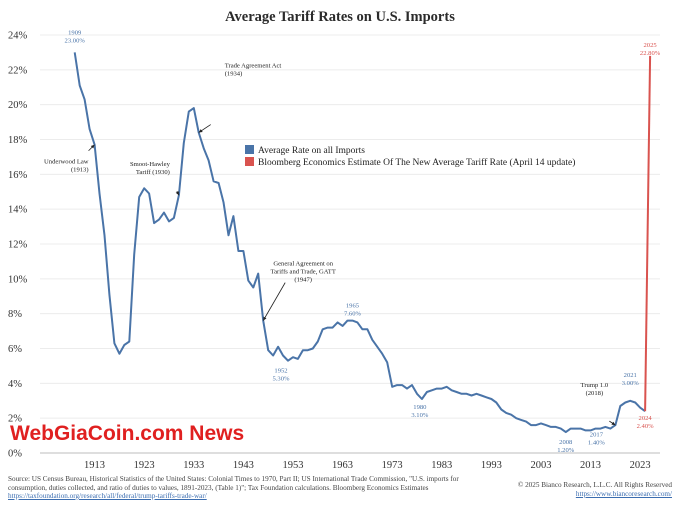 The width and height of the screenshot is (680, 510). Describe the element at coordinates (640, 465) in the screenshot. I see `x-tick-label-11: 2023` at that location.